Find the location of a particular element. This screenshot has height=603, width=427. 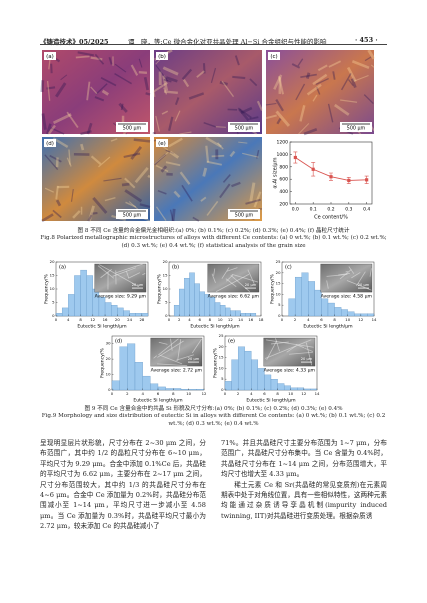

panel-label: (a) is located at coordinates (62, 268).